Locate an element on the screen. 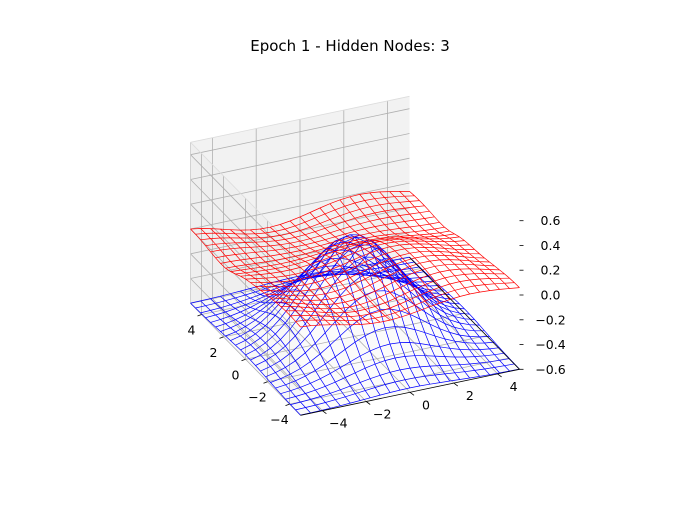  x-tick-label: −2 is located at coordinates (257, 397).